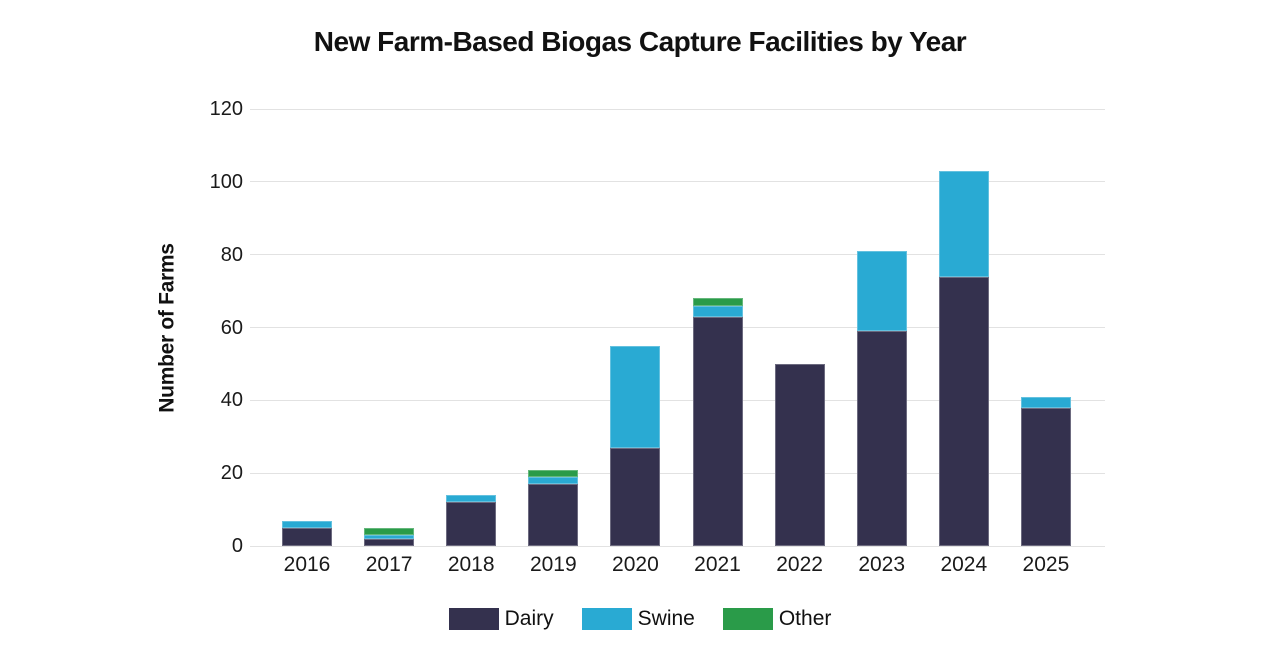 Image resolution: width=1280 pixels, height=664 pixels. Describe the element at coordinates (1045, 402) in the screenshot. I see `bar-segment-swine-2025` at that location.